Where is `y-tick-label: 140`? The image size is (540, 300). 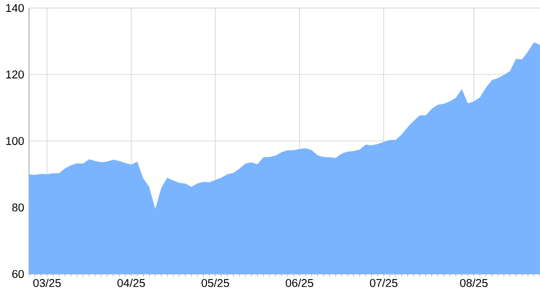
y-tick-label: 140 is located at coordinates (15, 8).